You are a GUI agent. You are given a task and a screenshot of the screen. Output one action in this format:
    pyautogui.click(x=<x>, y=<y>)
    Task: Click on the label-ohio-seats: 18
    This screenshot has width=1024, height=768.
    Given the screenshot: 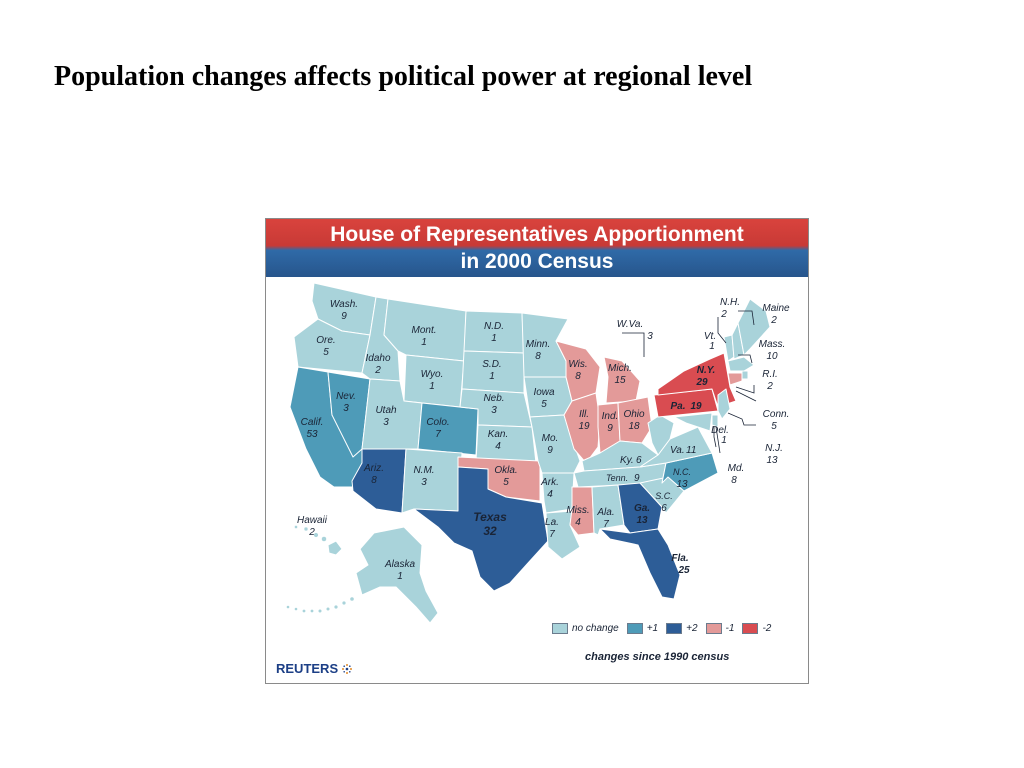 What is the action you would take?
    pyautogui.click(x=634, y=426)
    